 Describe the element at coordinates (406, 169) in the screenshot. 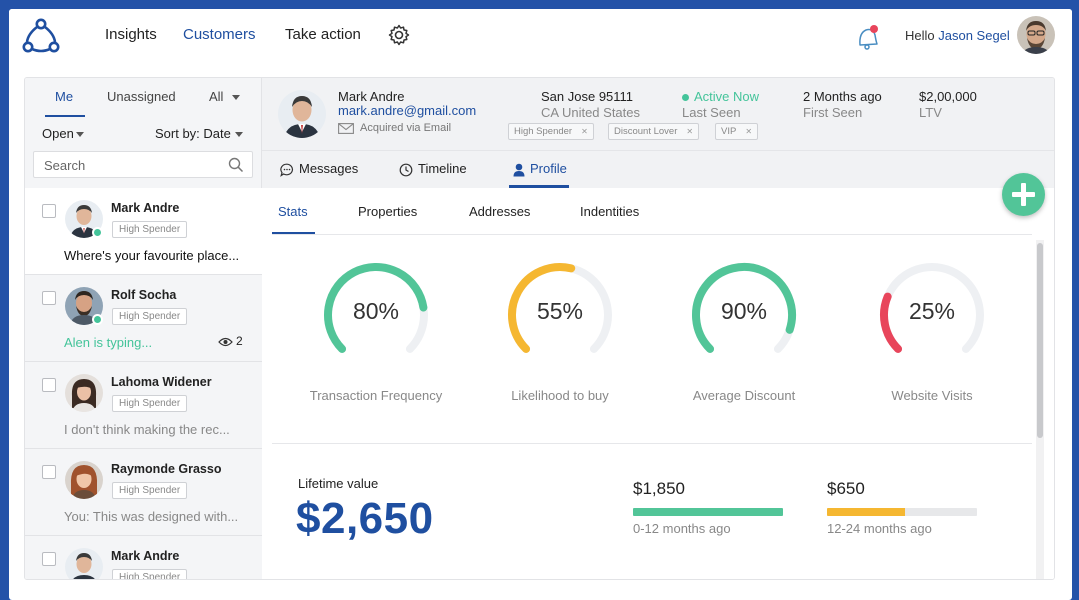

I see `clock-icon` at that location.